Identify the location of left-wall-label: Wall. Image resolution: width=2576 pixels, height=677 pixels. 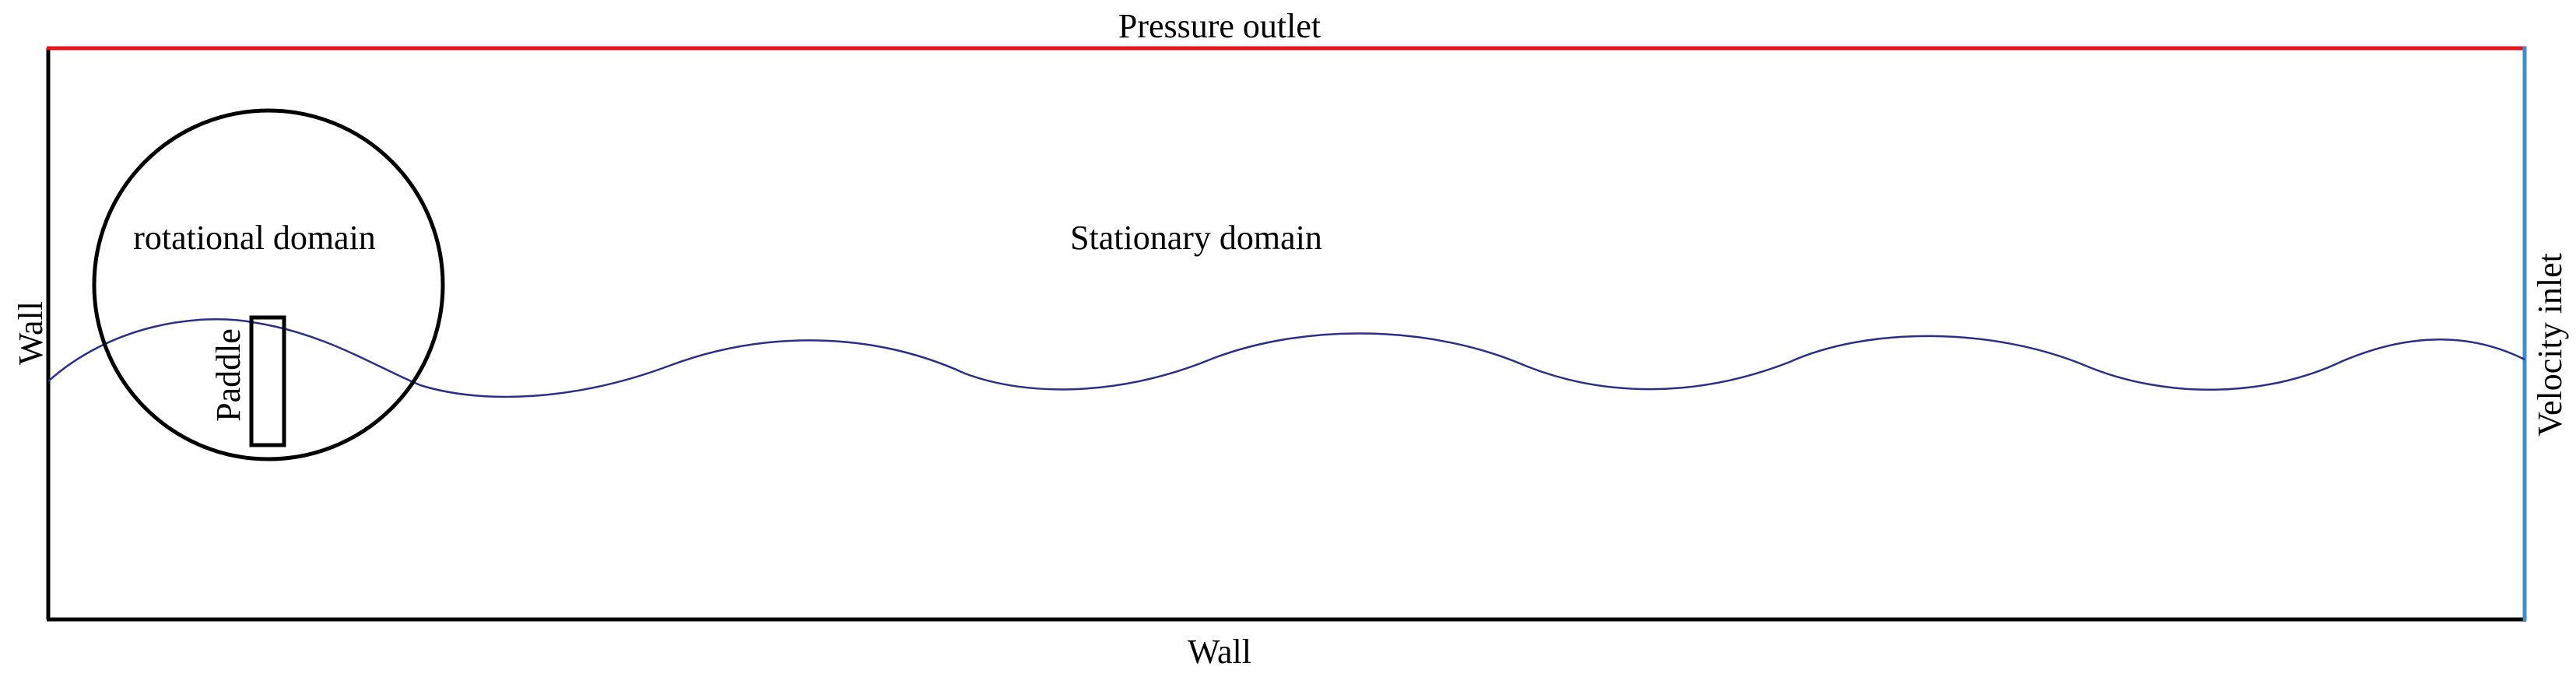
(31, 333).